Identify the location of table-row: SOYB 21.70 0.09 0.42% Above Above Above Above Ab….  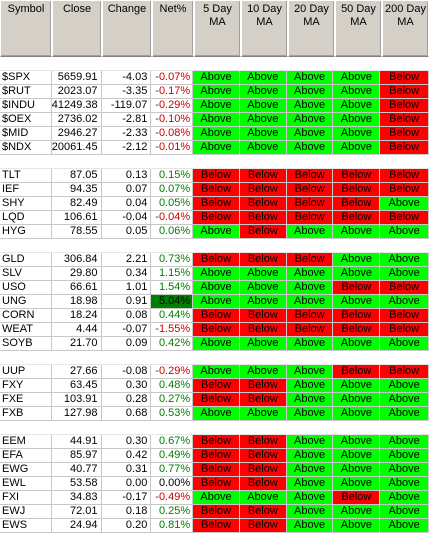
(214, 344).